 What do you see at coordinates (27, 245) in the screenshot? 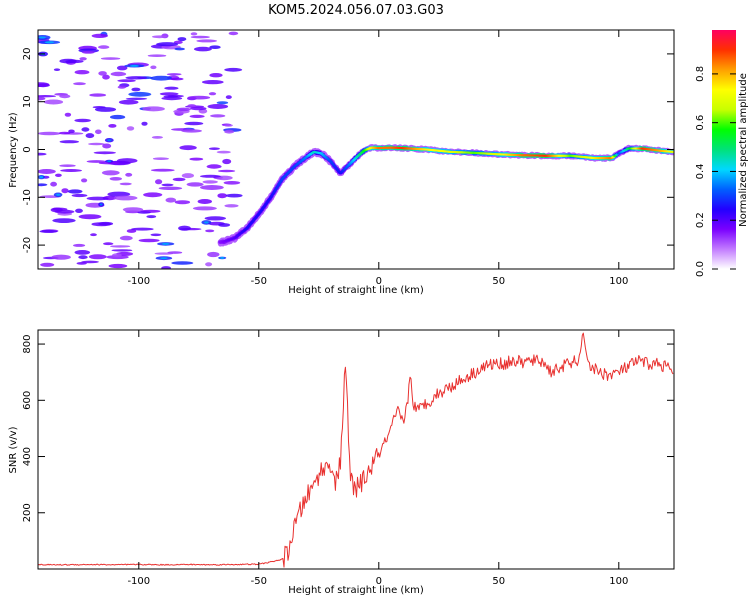
I see `y-tick-label: -20` at bounding box center [27, 245].